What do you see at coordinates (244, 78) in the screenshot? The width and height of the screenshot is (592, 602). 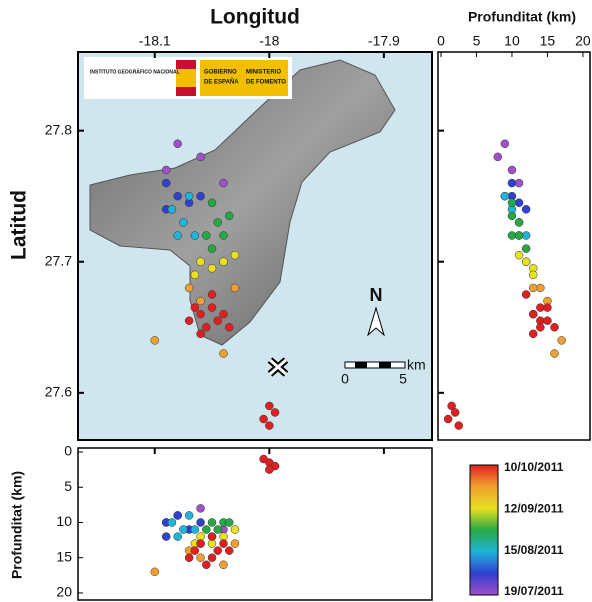 I see `gov-box` at bounding box center [244, 78].